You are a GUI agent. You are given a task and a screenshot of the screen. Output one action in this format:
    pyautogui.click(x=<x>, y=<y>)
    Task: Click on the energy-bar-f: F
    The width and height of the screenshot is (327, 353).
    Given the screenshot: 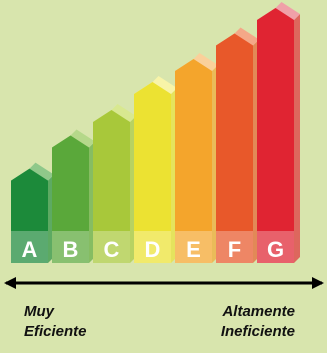 What is the action you would take?
    pyautogui.click(x=237, y=145)
    